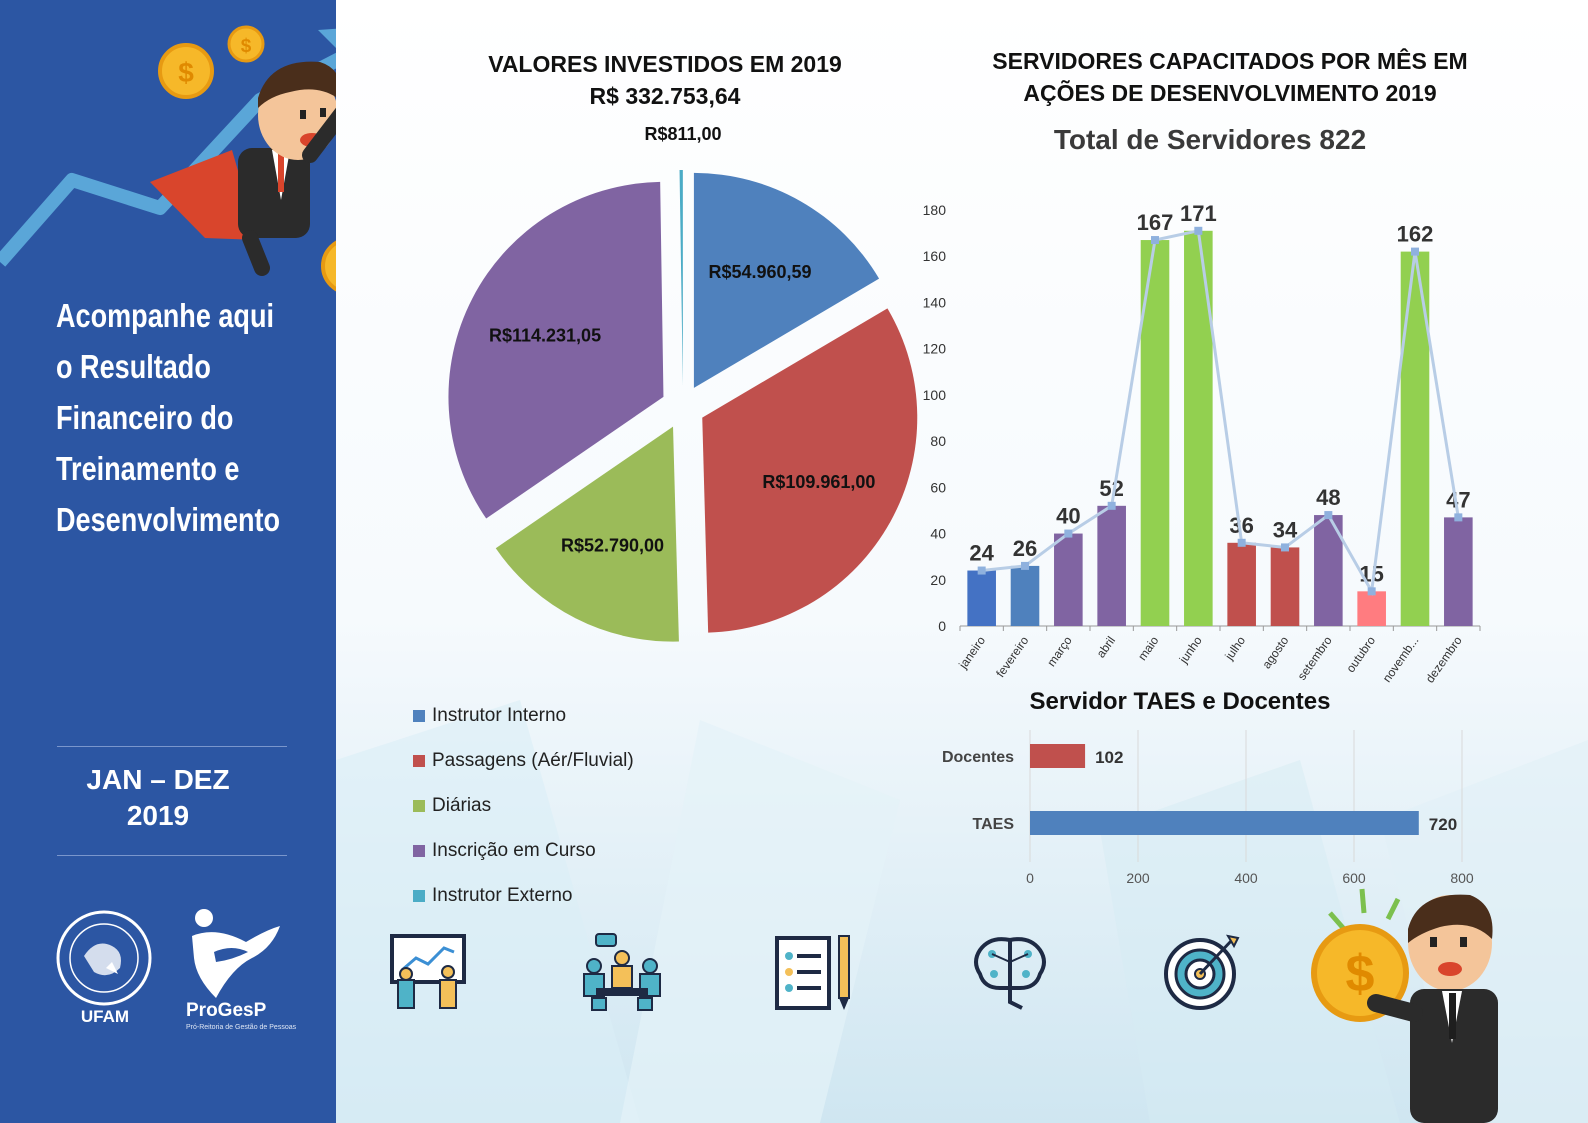  I want to click on bar-data-label: 24, so click(981, 553).